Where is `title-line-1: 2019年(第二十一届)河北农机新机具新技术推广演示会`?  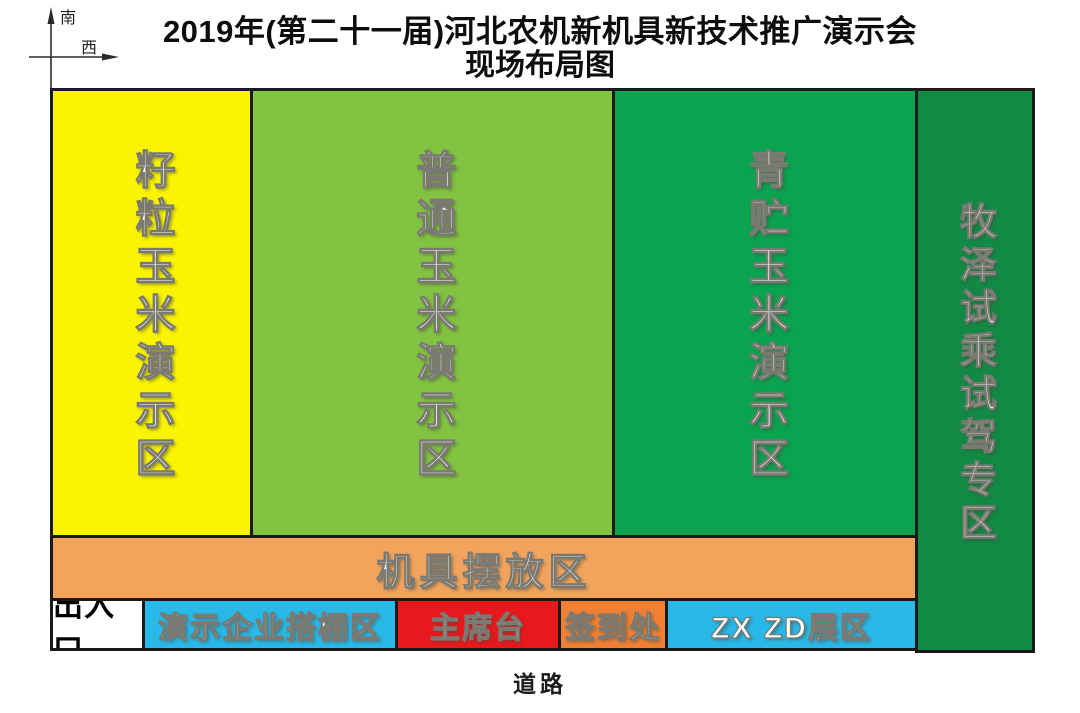 title-line-1: 2019年(第二十一届)河北农机新机具新技术推广演示会 is located at coordinates (540, 31).